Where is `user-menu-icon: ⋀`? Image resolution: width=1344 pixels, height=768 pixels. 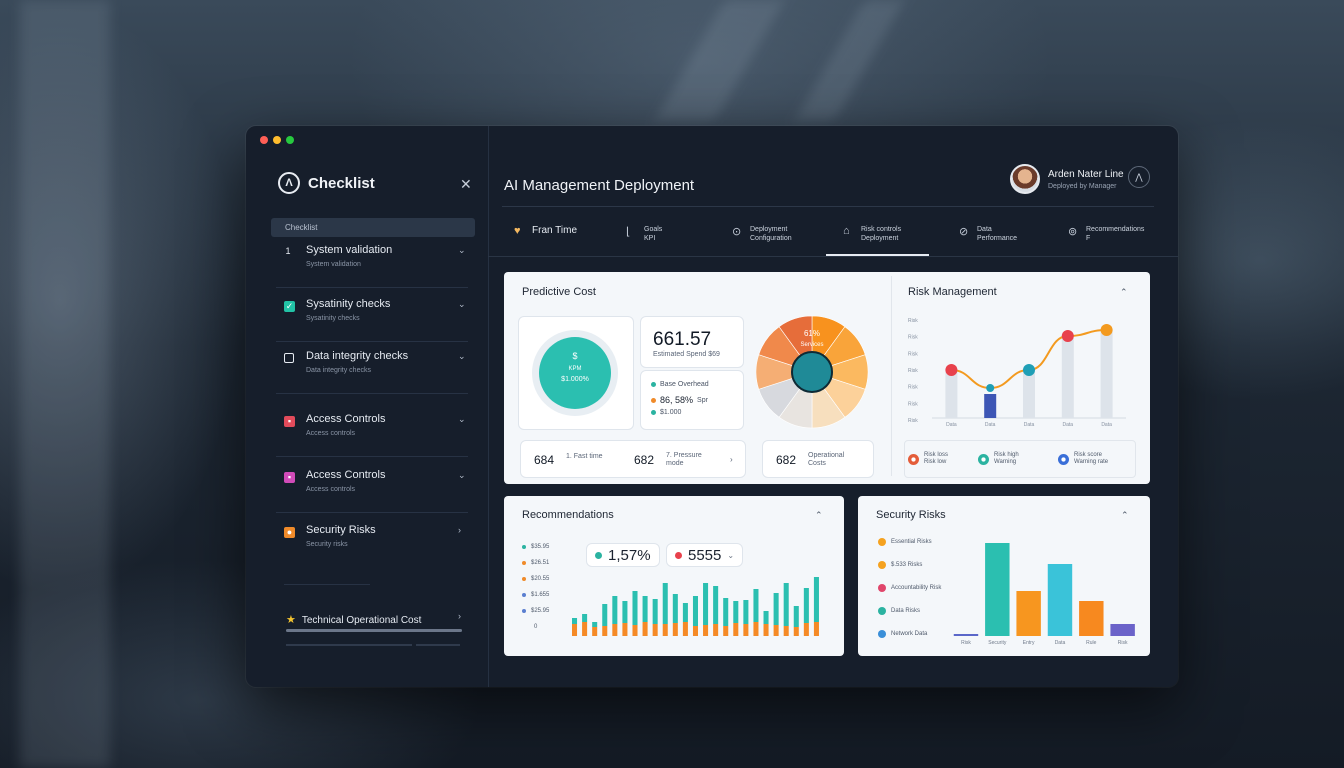 user-menu-icon: ⋀ is located at coordinates (1139, 177).